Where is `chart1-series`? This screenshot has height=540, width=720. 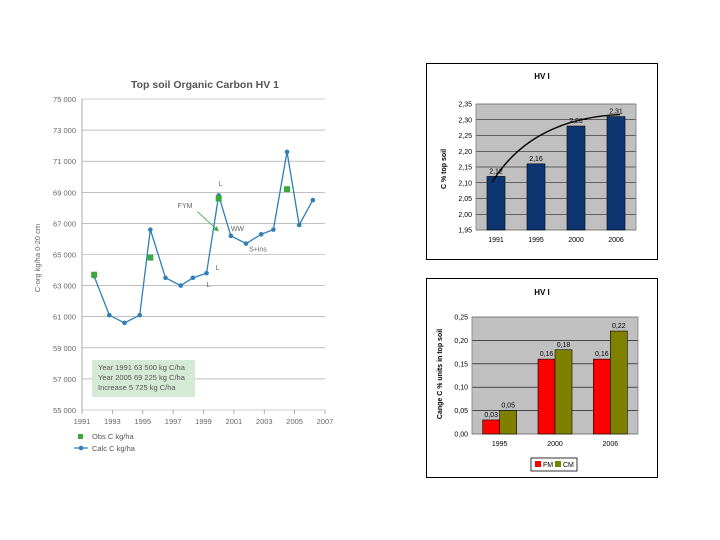 chart1-series is located at coordinates (203, 237).